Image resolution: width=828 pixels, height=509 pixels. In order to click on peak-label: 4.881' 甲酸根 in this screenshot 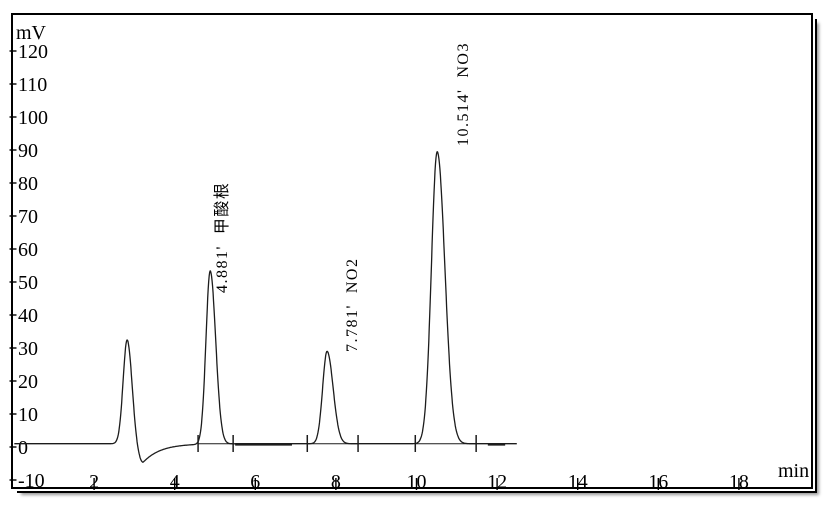, I will do `click(223, 238)`.